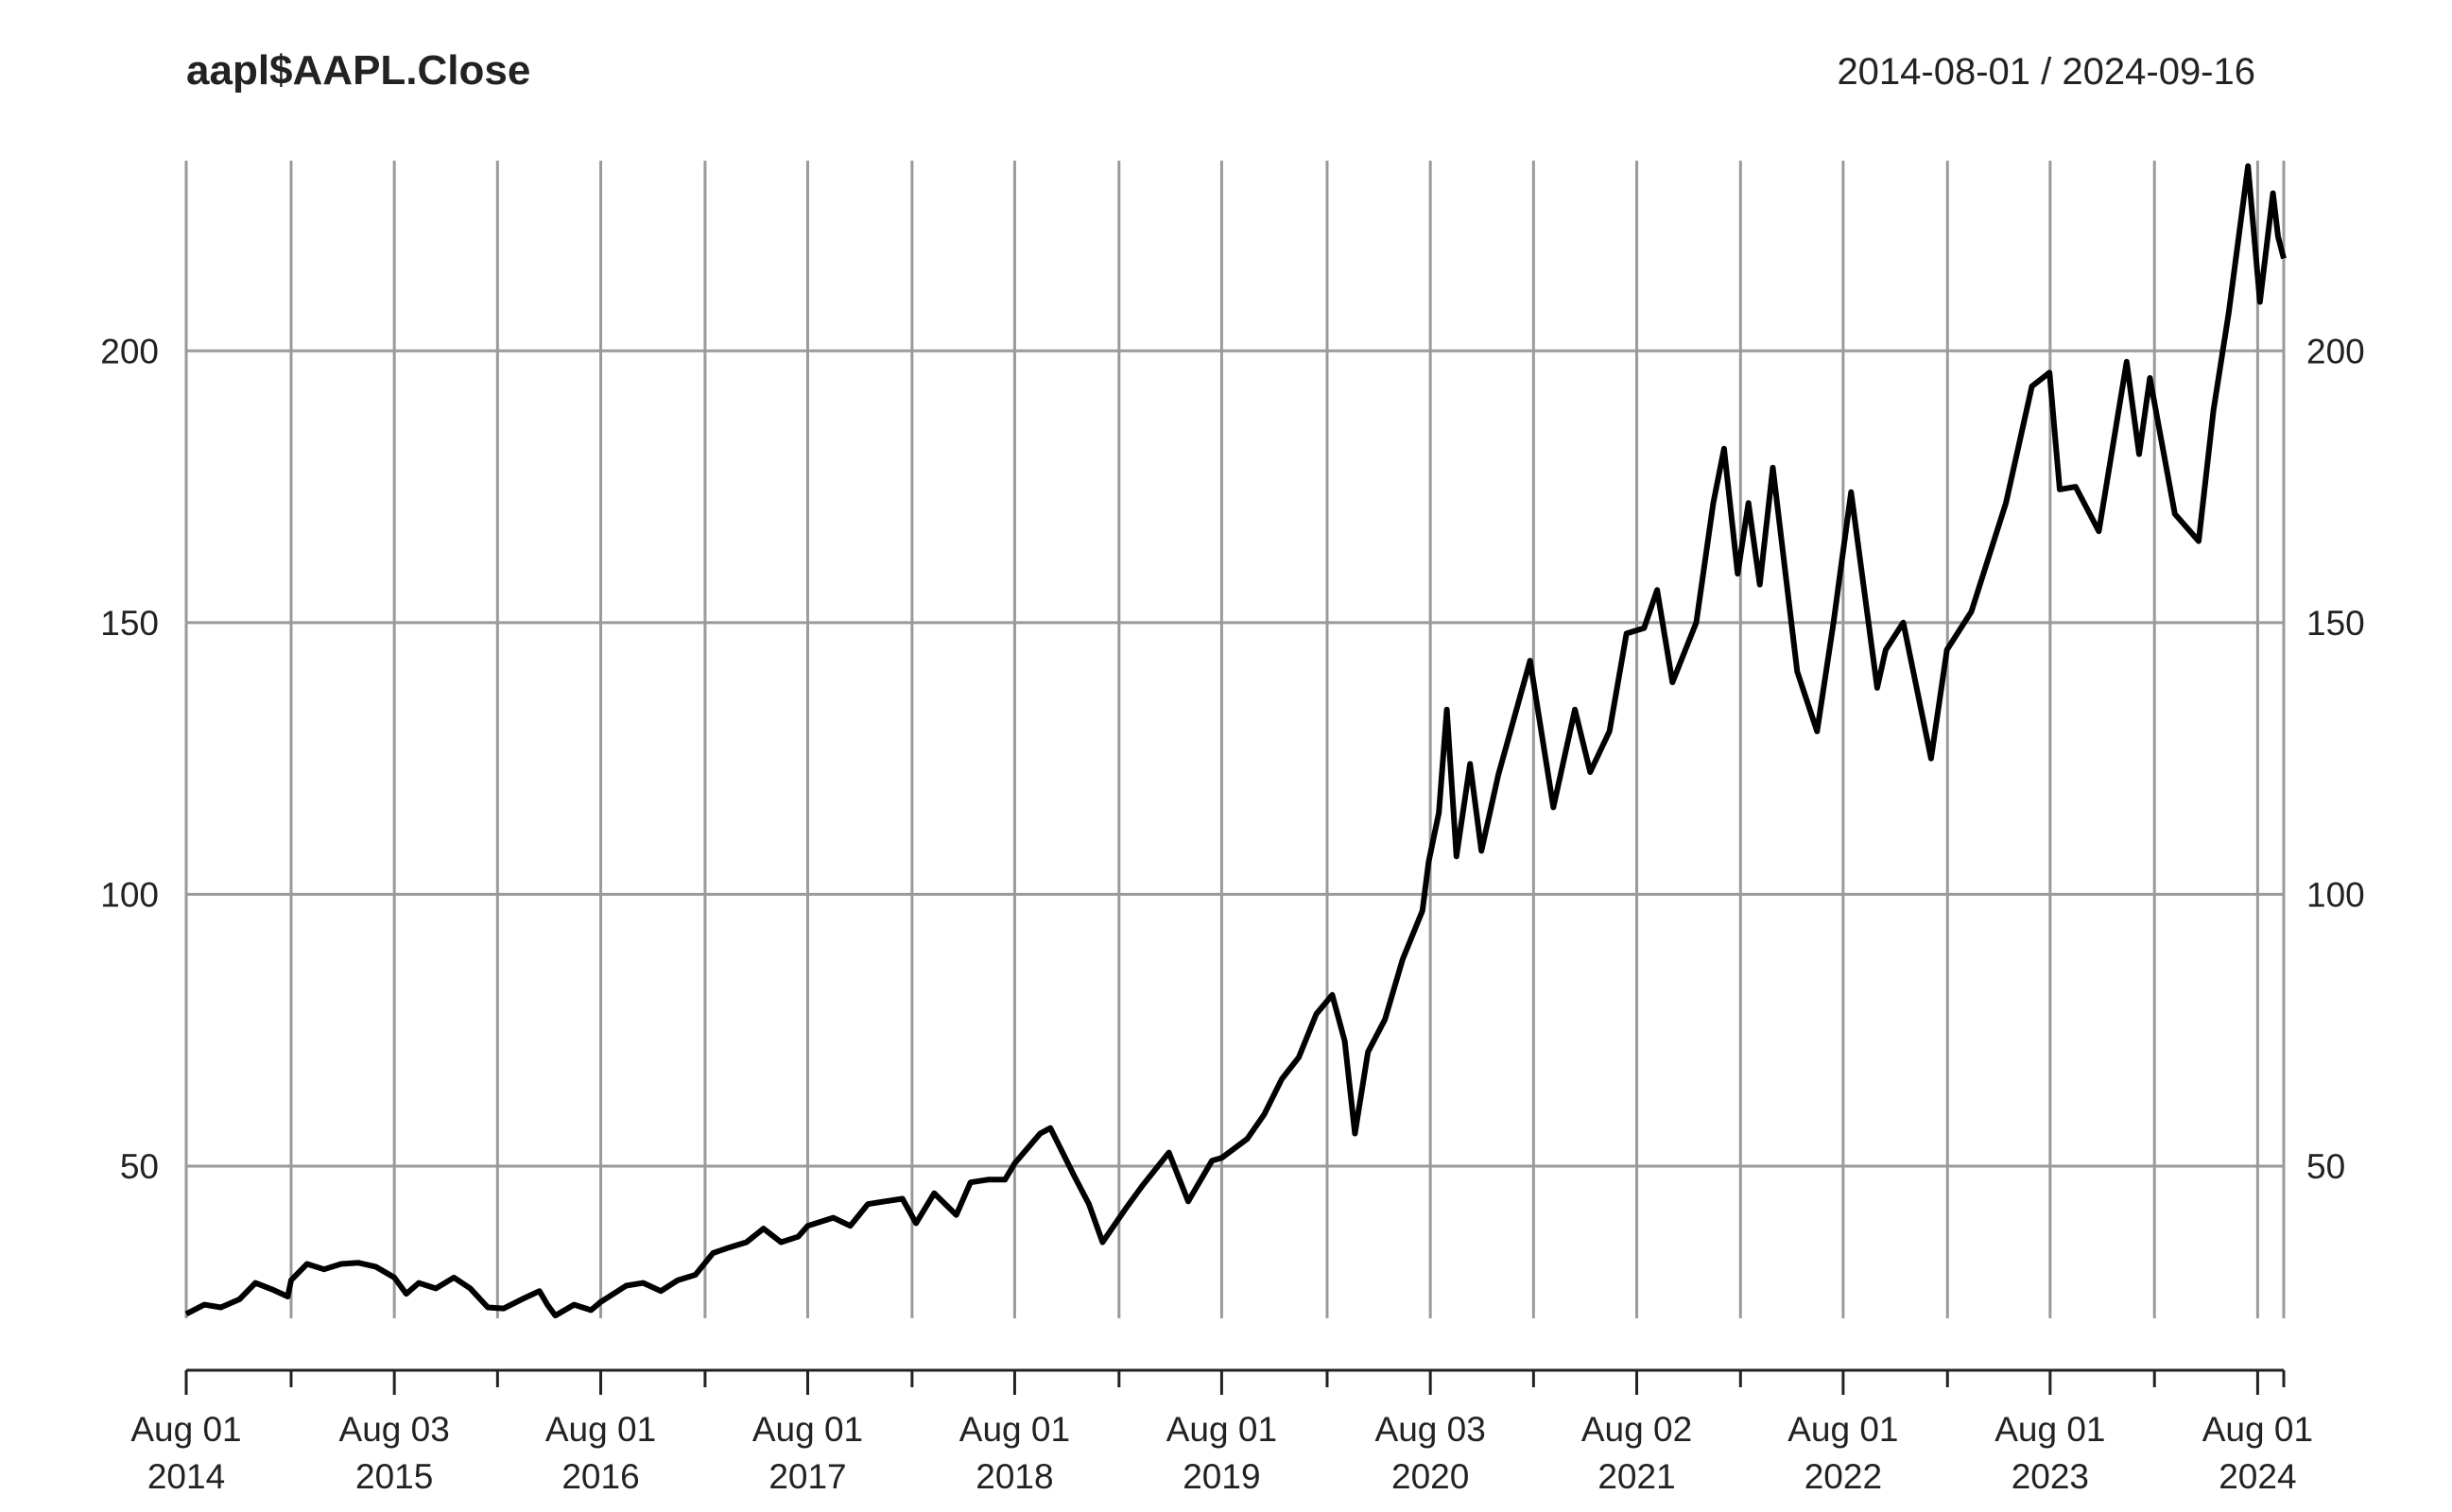  What do you see at coordinates (2335, 351) in the screenshot?
I see `y-tick-label-right: 200` at bounding box center [2335, 351].